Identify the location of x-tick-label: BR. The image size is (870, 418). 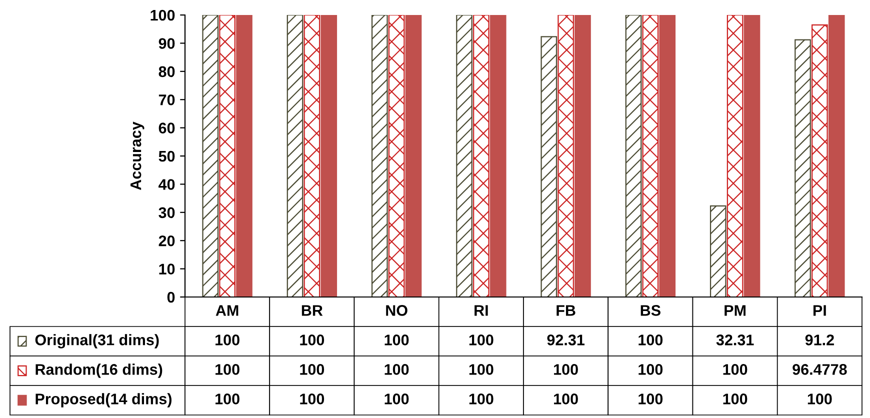
(312, 310).